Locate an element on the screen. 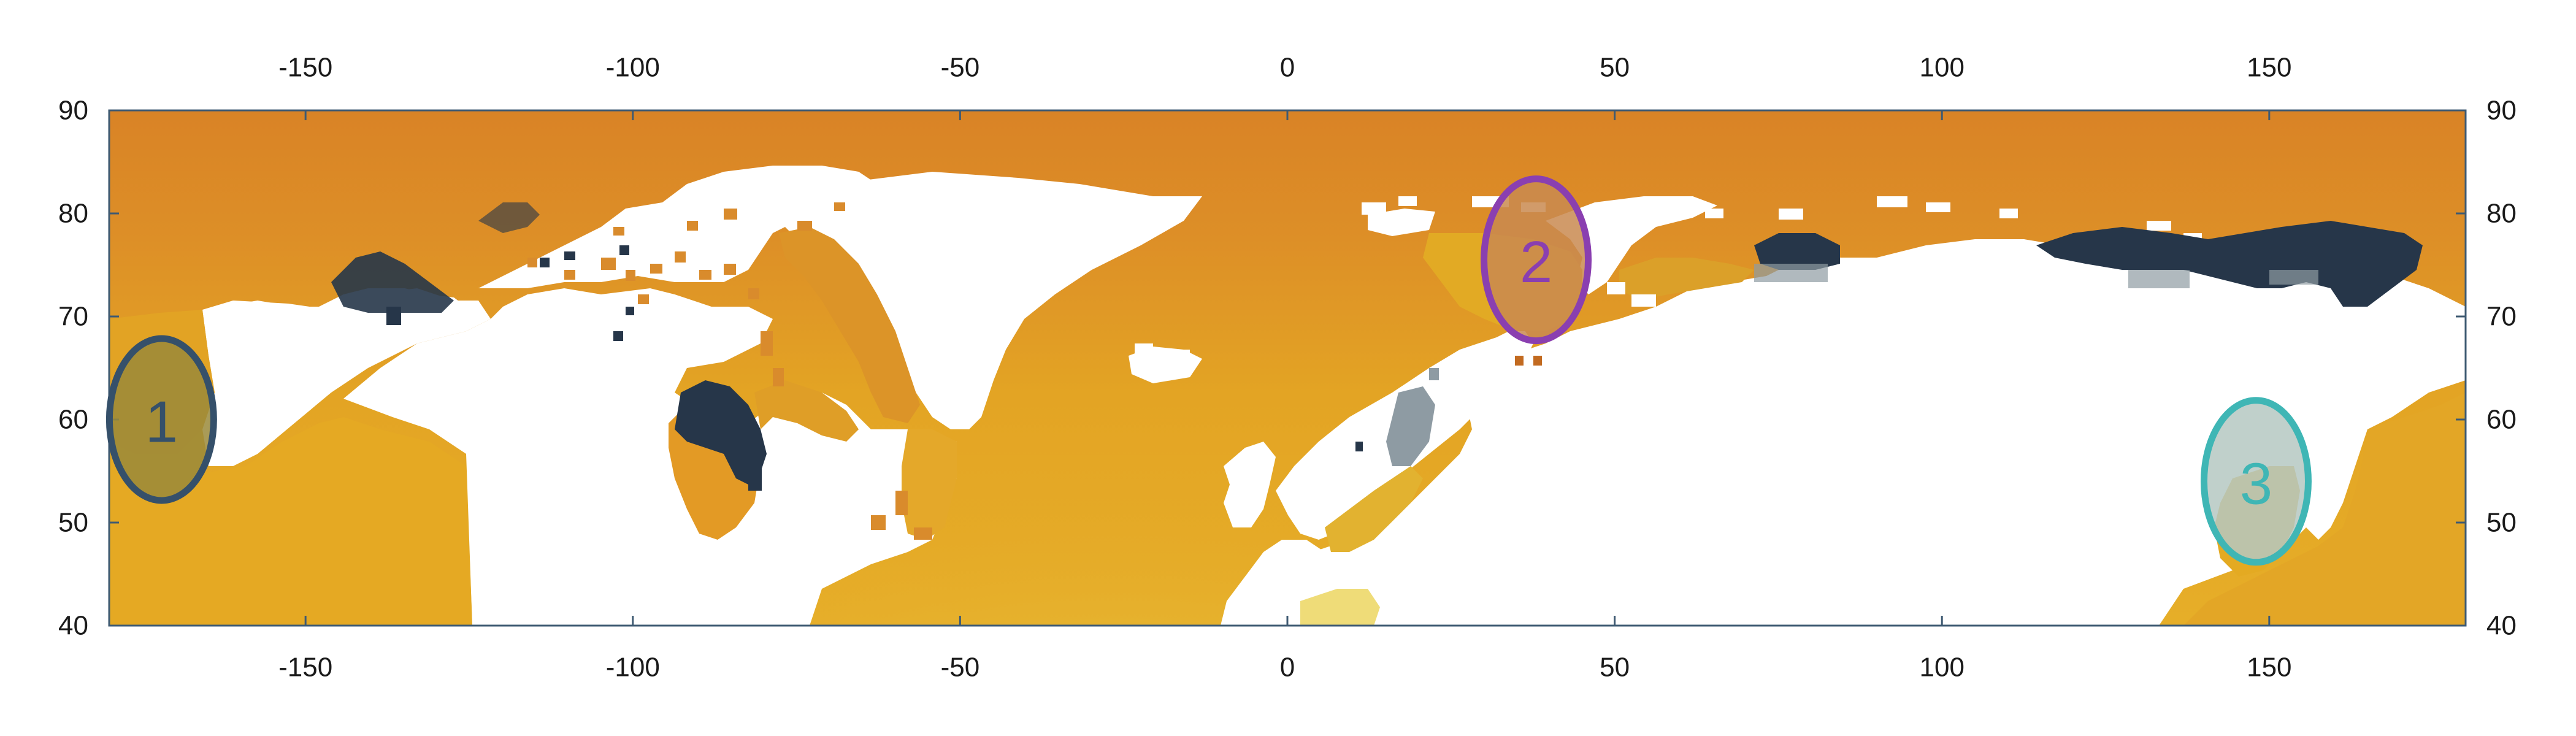 The height and width of the screenshot is (736, 2576). y-tick-label-right: 80 is located at coordinates (2501, 214).